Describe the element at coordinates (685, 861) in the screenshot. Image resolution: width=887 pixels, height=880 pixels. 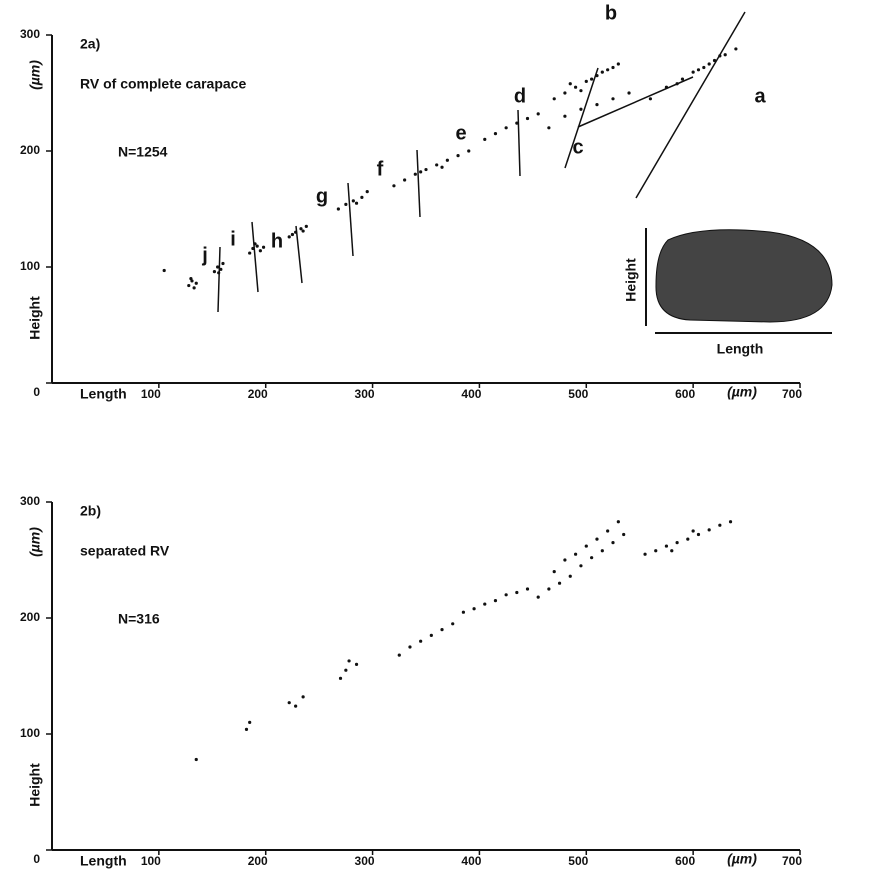
I see `x-tick-label: 600` at that location.